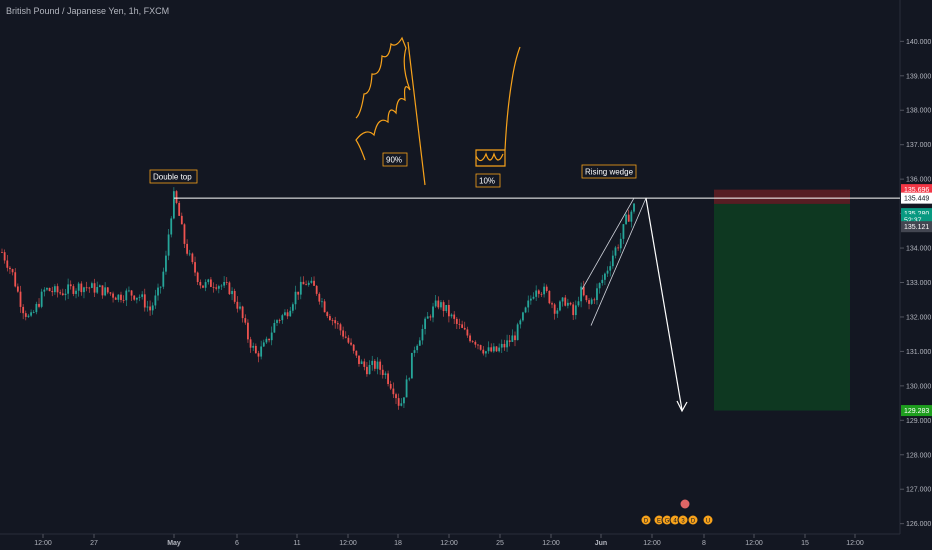 This screenshot has width=932, height=550. What do you see at coordinates (296, 543) in the screenshot?
I see `x-tick-label: 11` at bounding box center [296, 543].